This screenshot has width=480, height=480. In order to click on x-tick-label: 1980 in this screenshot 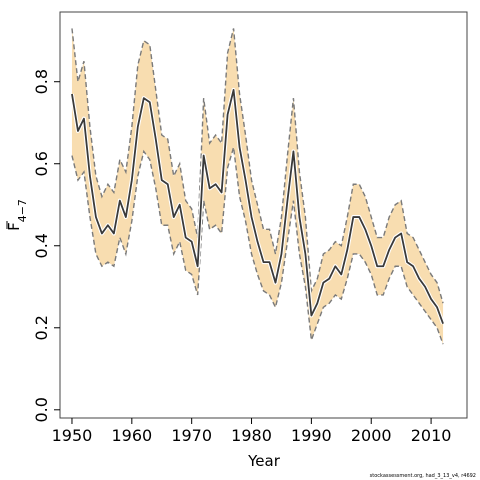, I will do `click(251, 435)`.